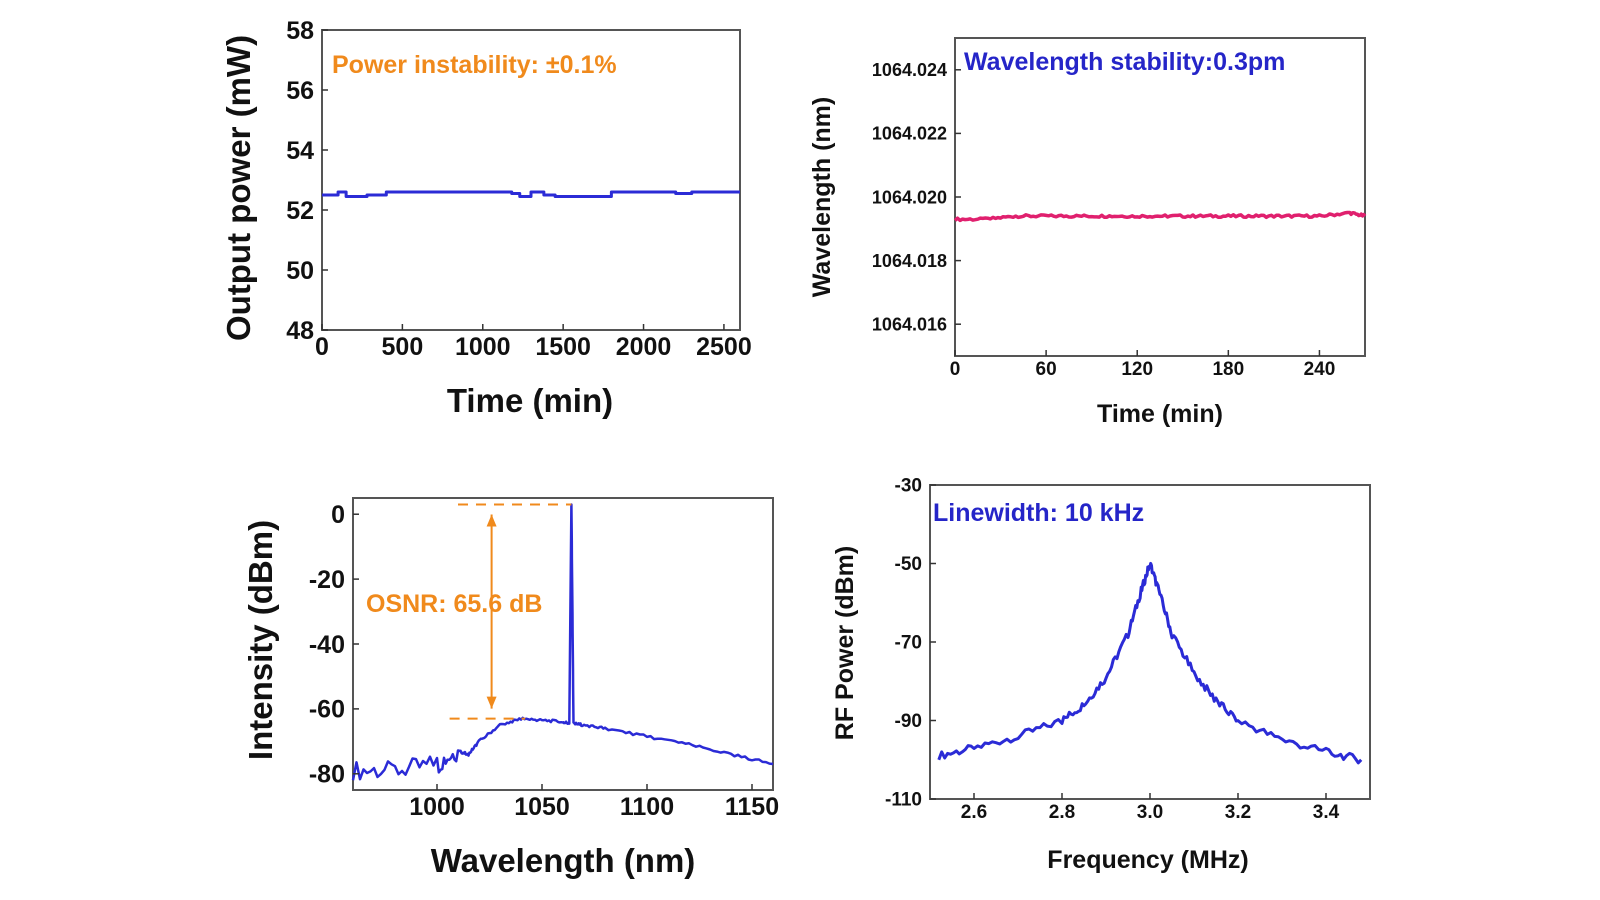 This screenshot has height=900, width=1600. I want to click on annotation: OSNR: 65.6 dB, so click(454, 604).